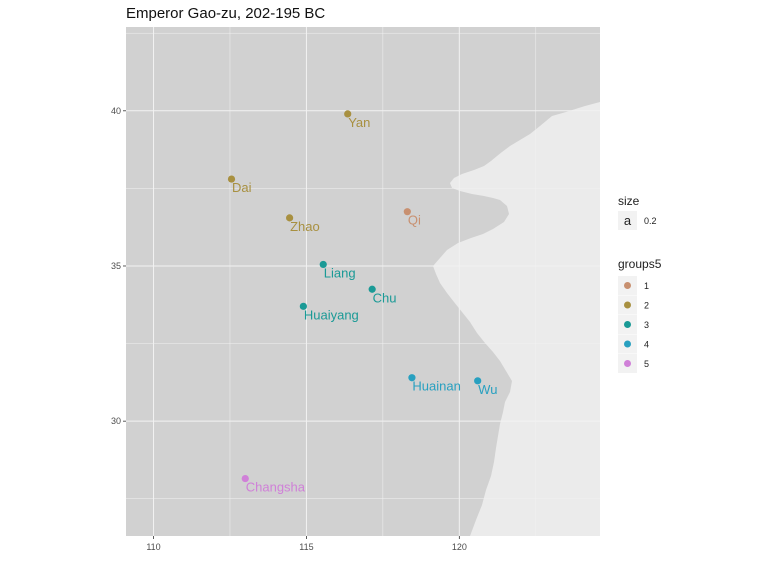  What do you see at coordinates (650, 221) in the screenshot?
I see `size-legend-label: 0.2` at bounding box center [650, 221].